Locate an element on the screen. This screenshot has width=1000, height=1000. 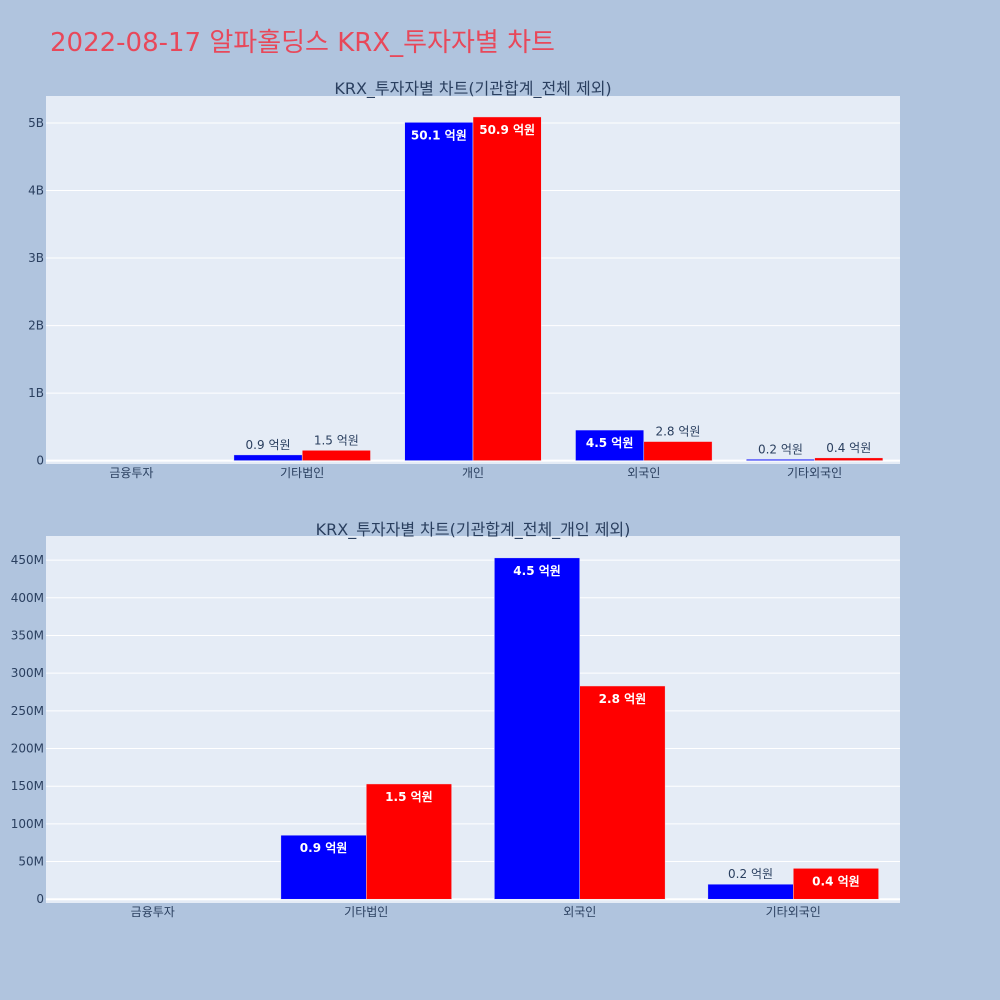
chart-title: KRX_투자자별 차트(기관합계_전체_개인 제외) is located at coordinates (473, 530).